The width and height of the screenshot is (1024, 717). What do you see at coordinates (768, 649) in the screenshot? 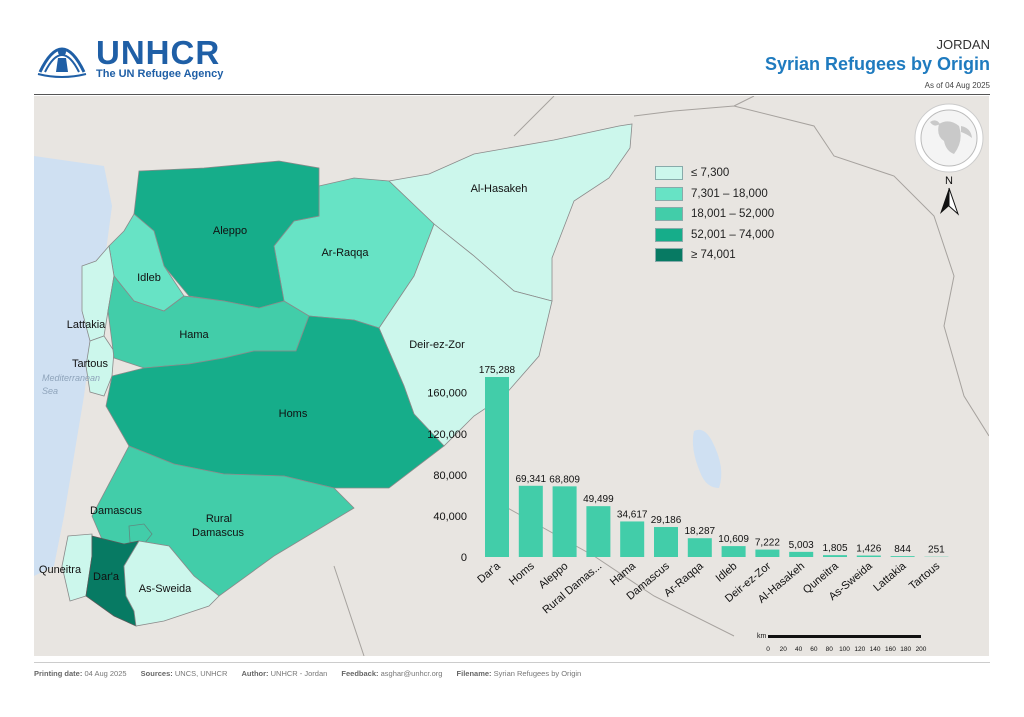
I see `scale-tick-label: 0` at bounding box center [768, 649].